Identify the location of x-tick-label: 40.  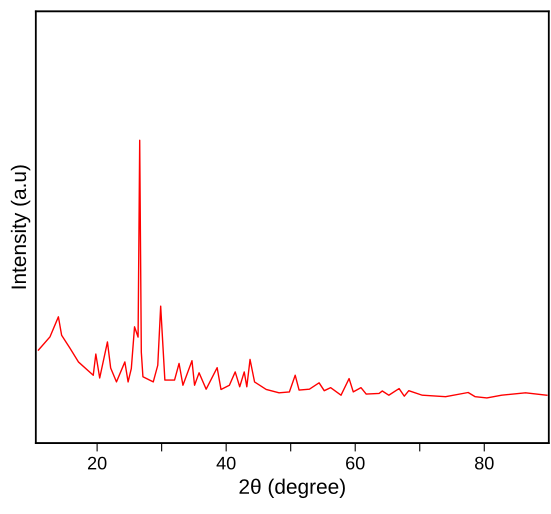
(226, 463).